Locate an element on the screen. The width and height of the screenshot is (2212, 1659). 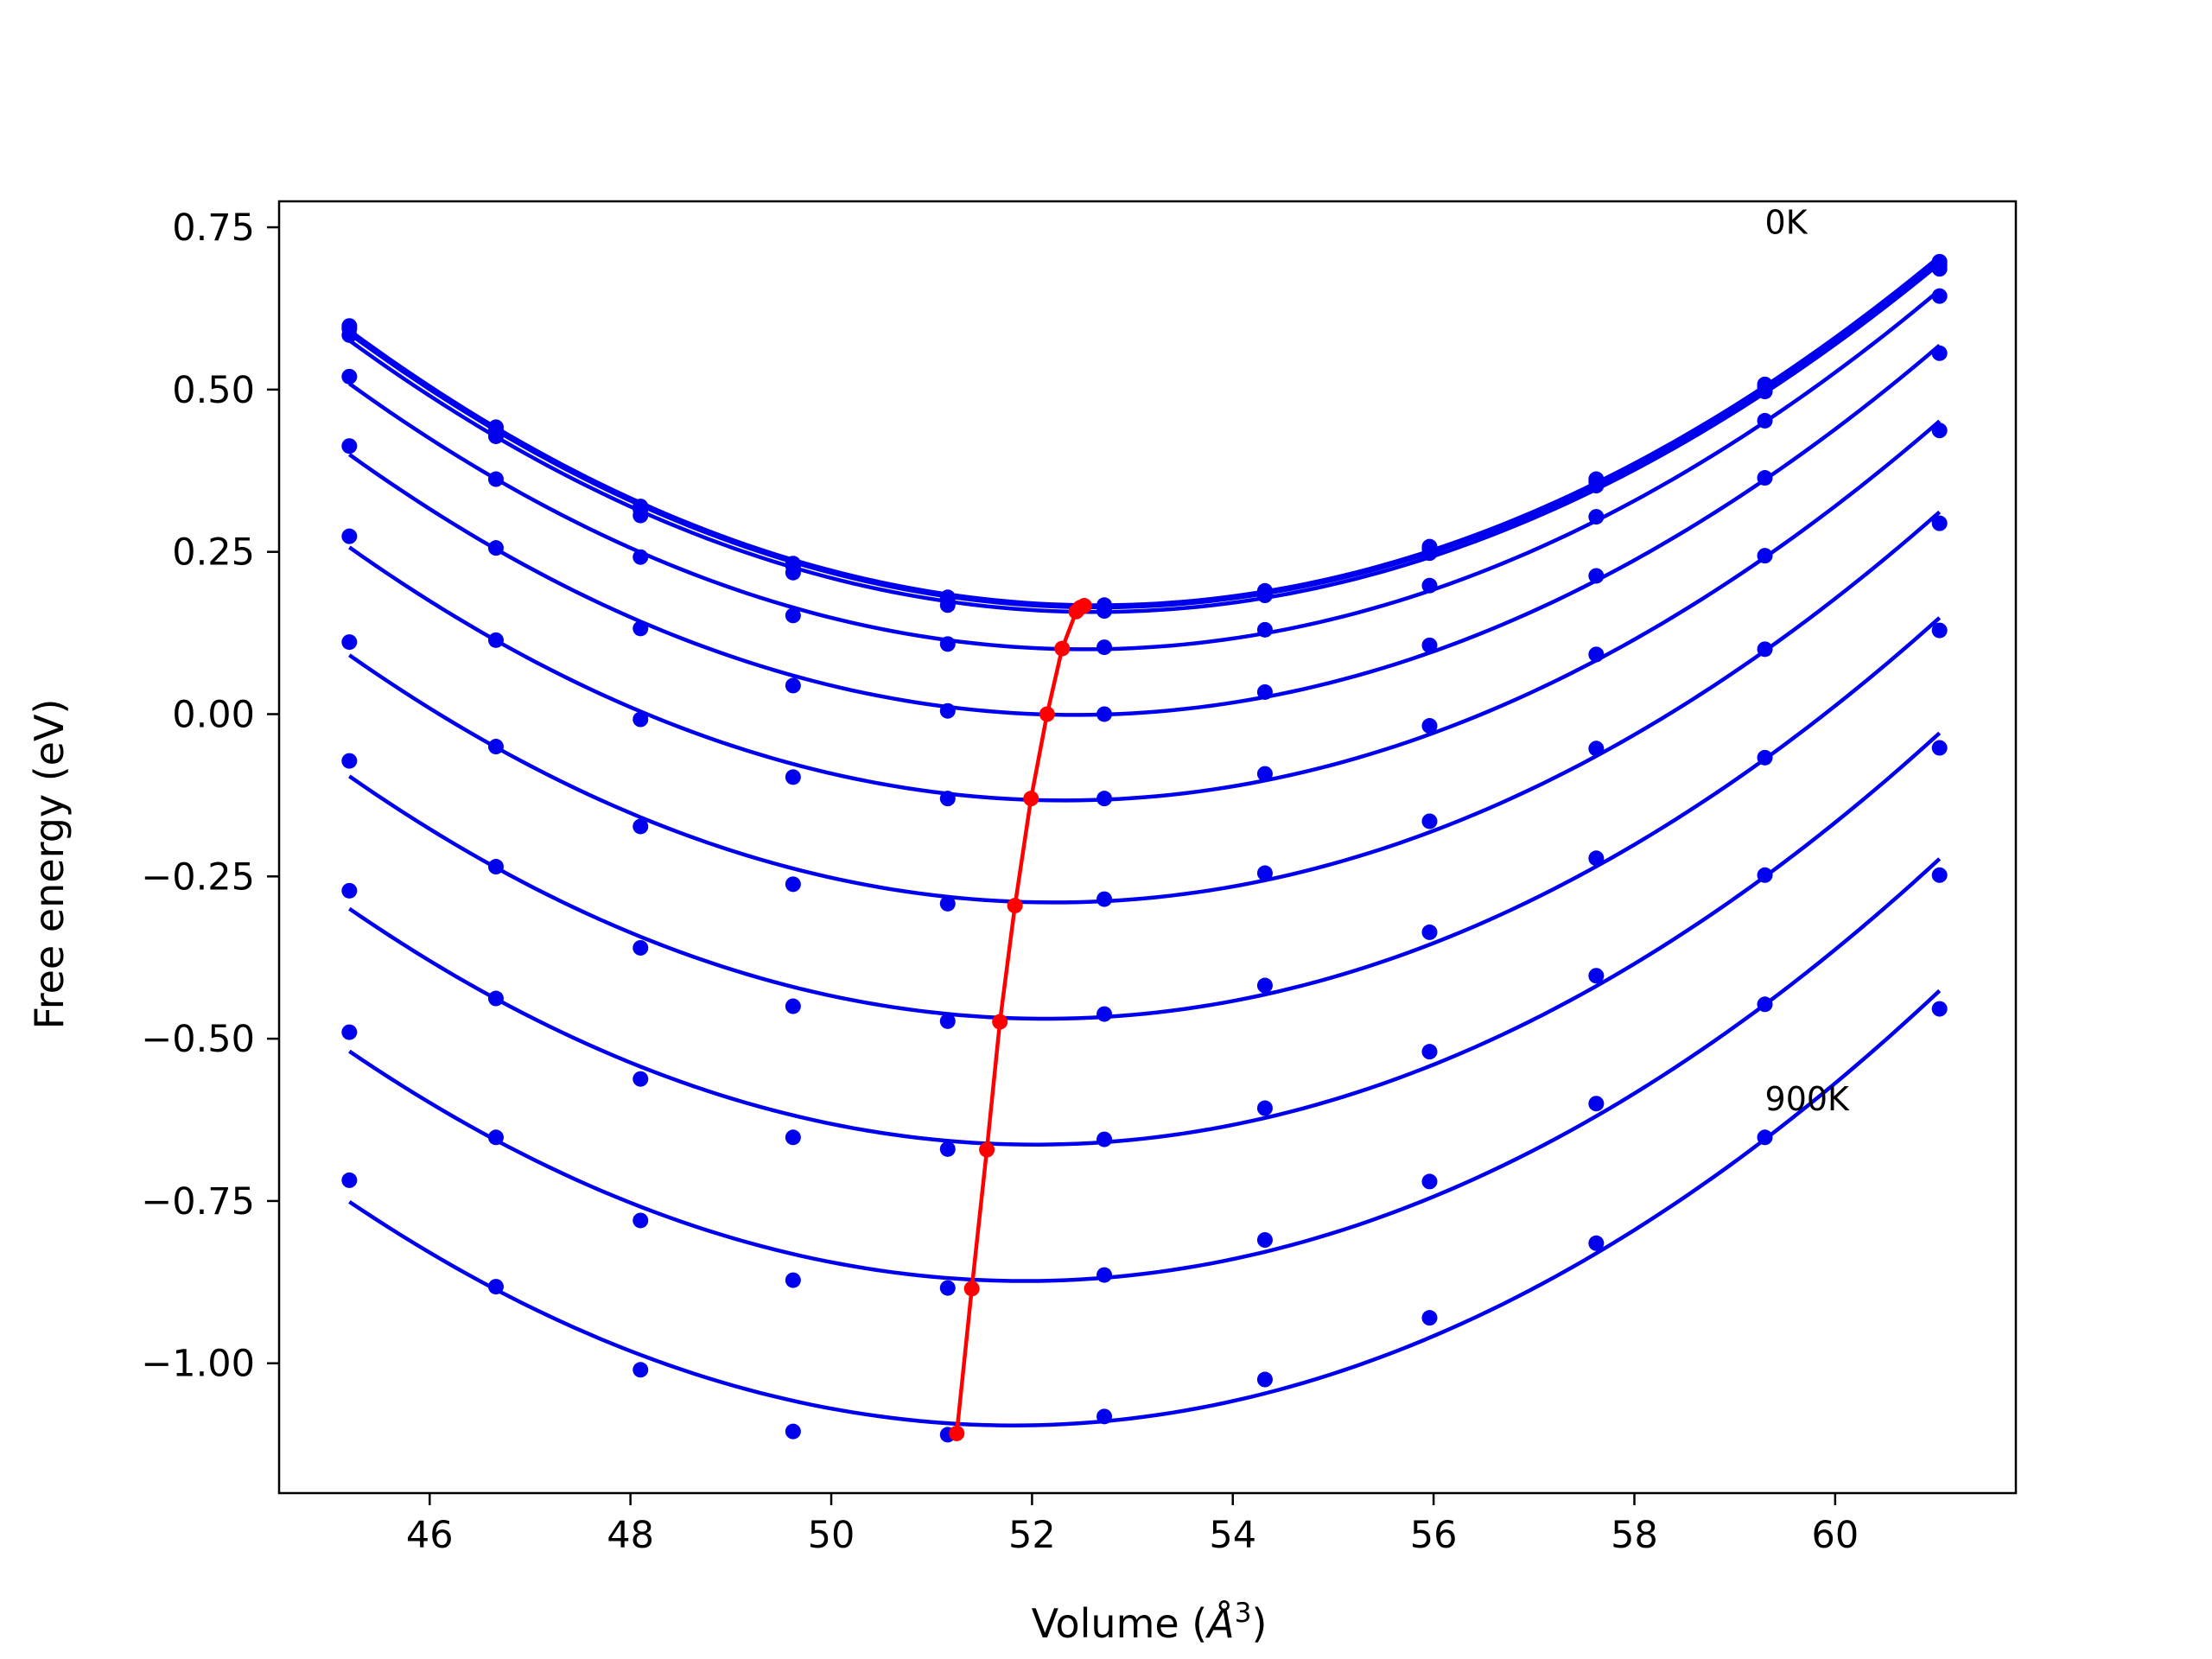
annotation-label: 0K is located at coordinates (1786, 223).